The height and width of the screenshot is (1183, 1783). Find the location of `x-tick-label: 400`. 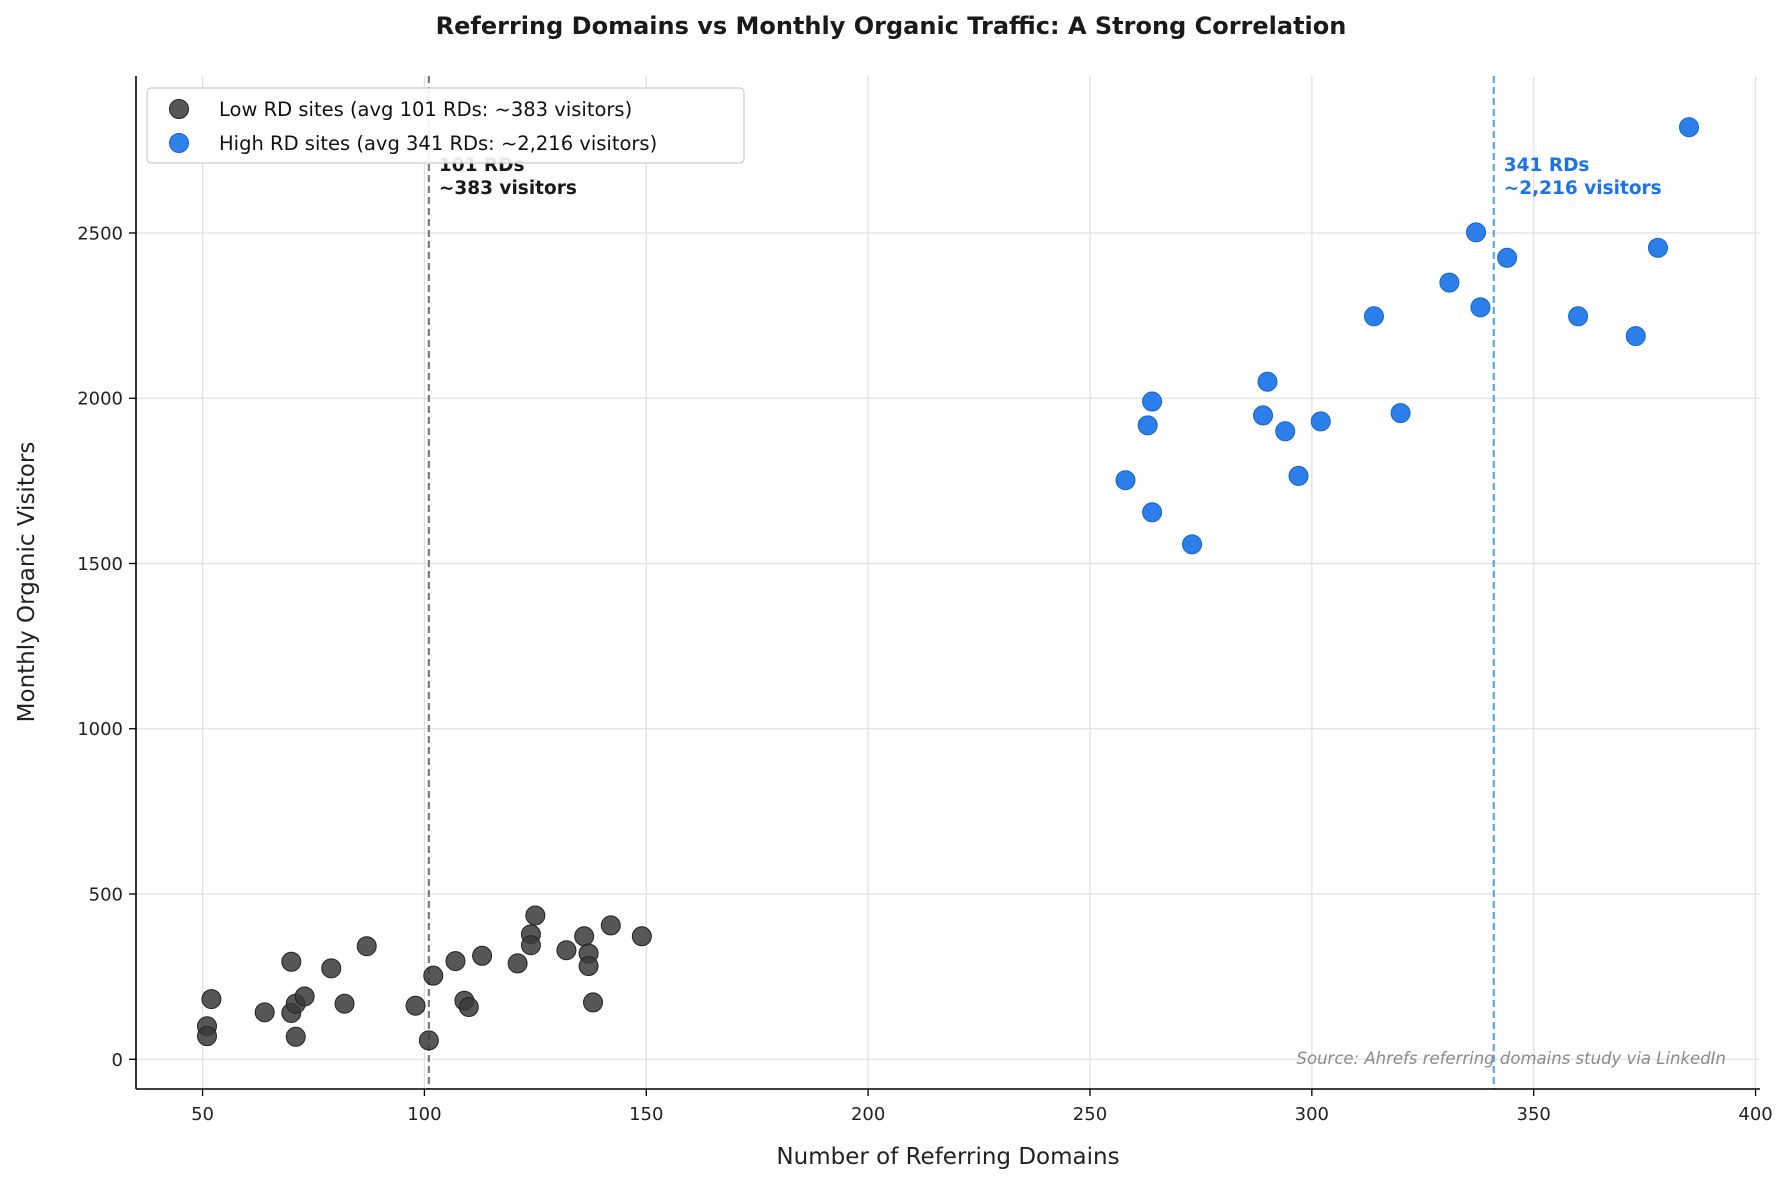

x-tick-label: 400 is located at coordinates (1755, 1114).